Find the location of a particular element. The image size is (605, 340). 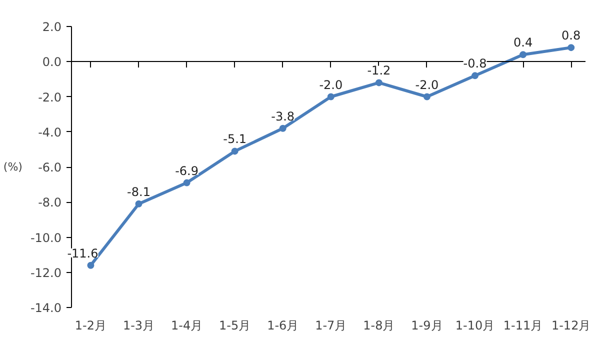

x-tick-label: 1-5月 is located at coordinates (235, 325).